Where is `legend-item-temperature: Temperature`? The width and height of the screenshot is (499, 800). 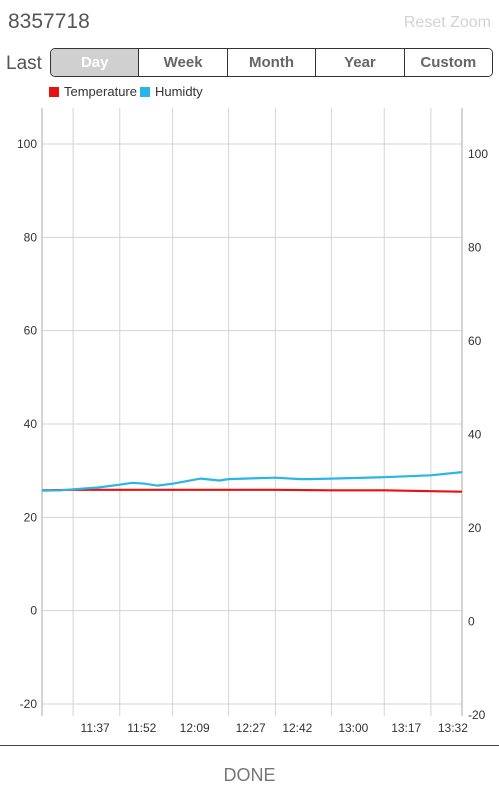
legend-item-temperature: Temperature is located at coordinates (93, 91).